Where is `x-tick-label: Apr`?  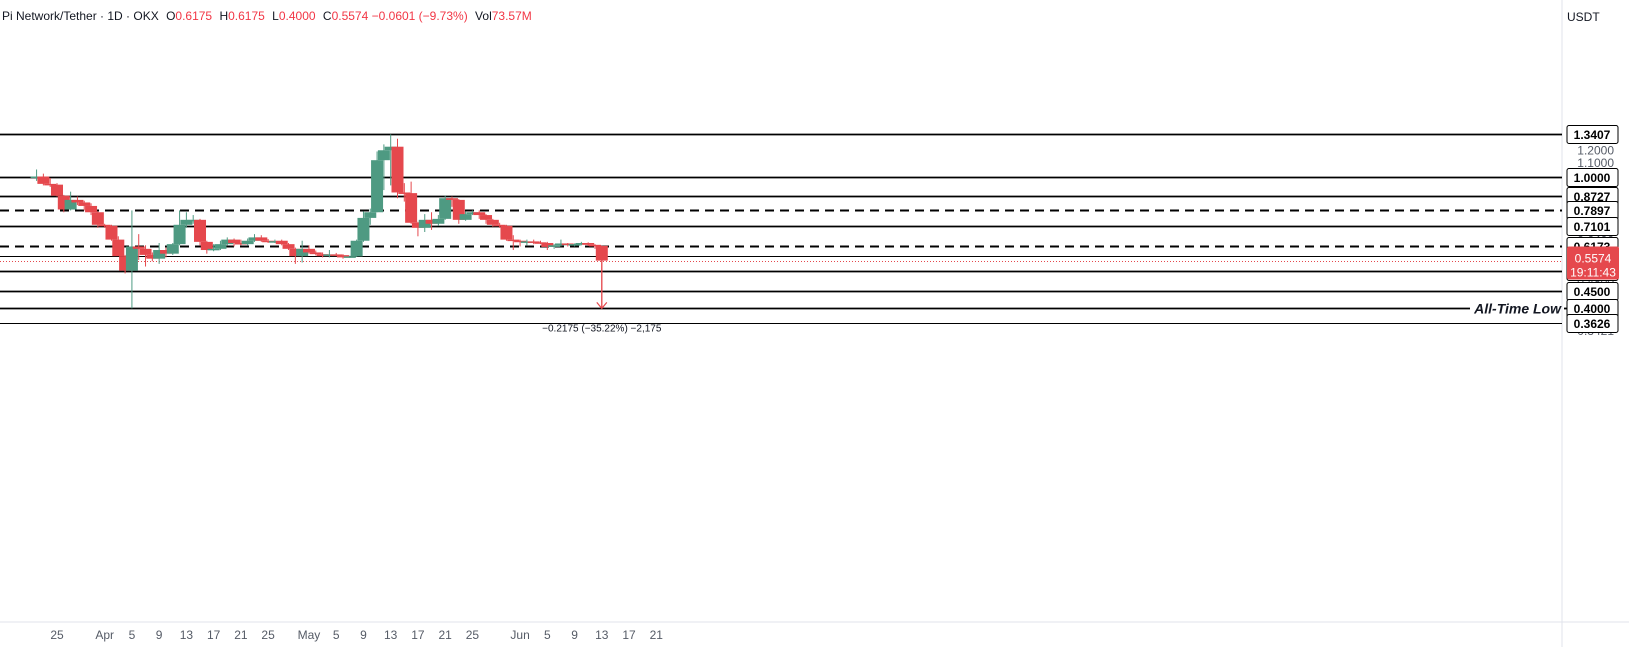
x-tick-label: Apr is located at coordinates (104, 635).